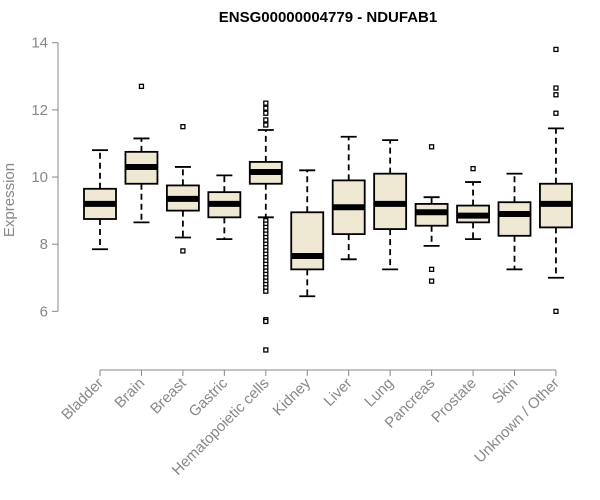  I want to click on y-axis-label: Expression, so click(9, 200).